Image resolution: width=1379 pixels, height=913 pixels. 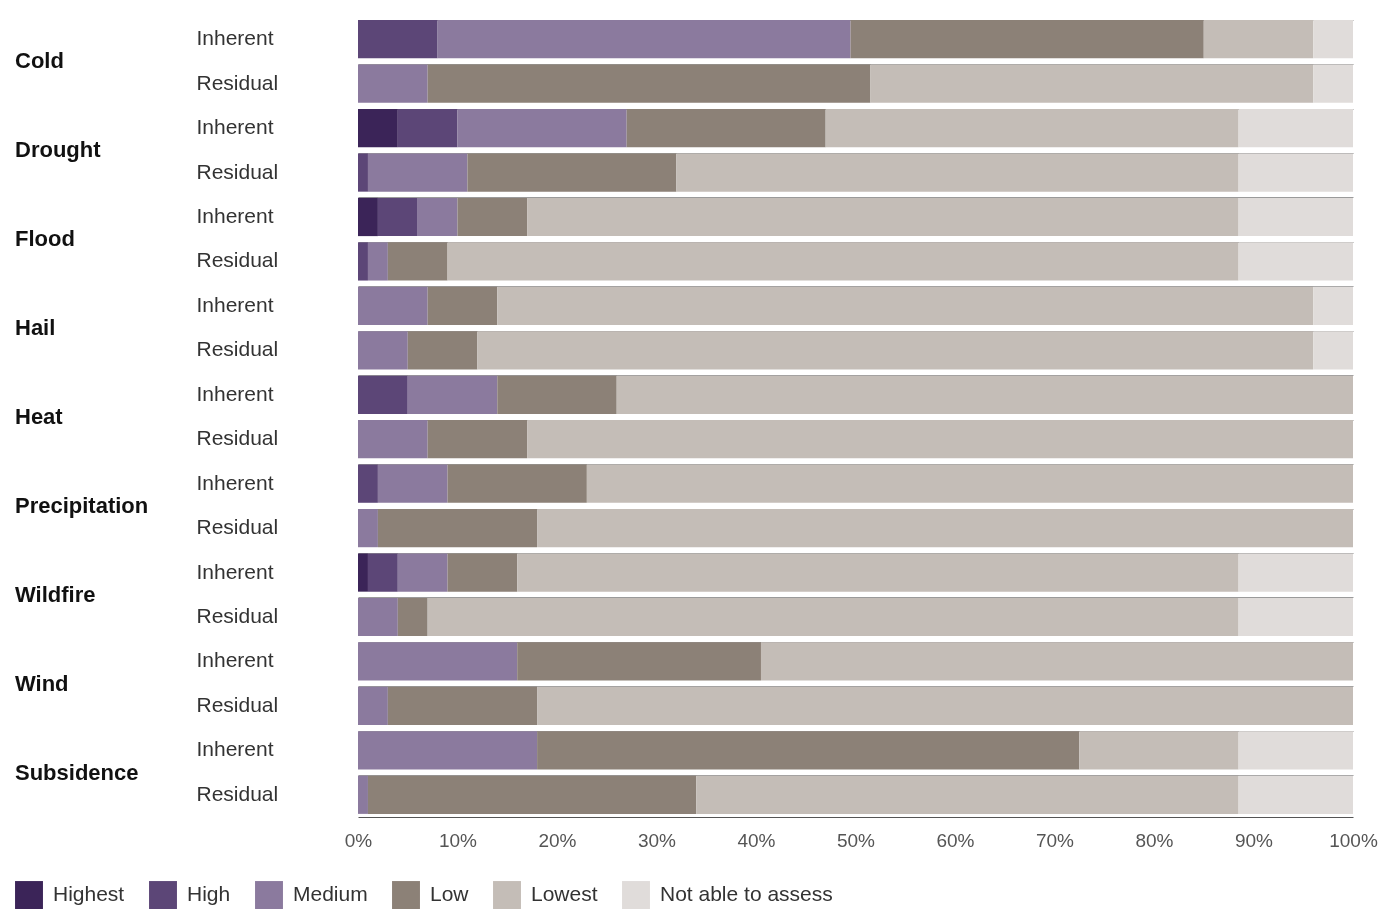 What do you see at coordinates (856, 840) in the screenshot?
I see `x-tick-label: 50%` at bounding box center [856, 840].